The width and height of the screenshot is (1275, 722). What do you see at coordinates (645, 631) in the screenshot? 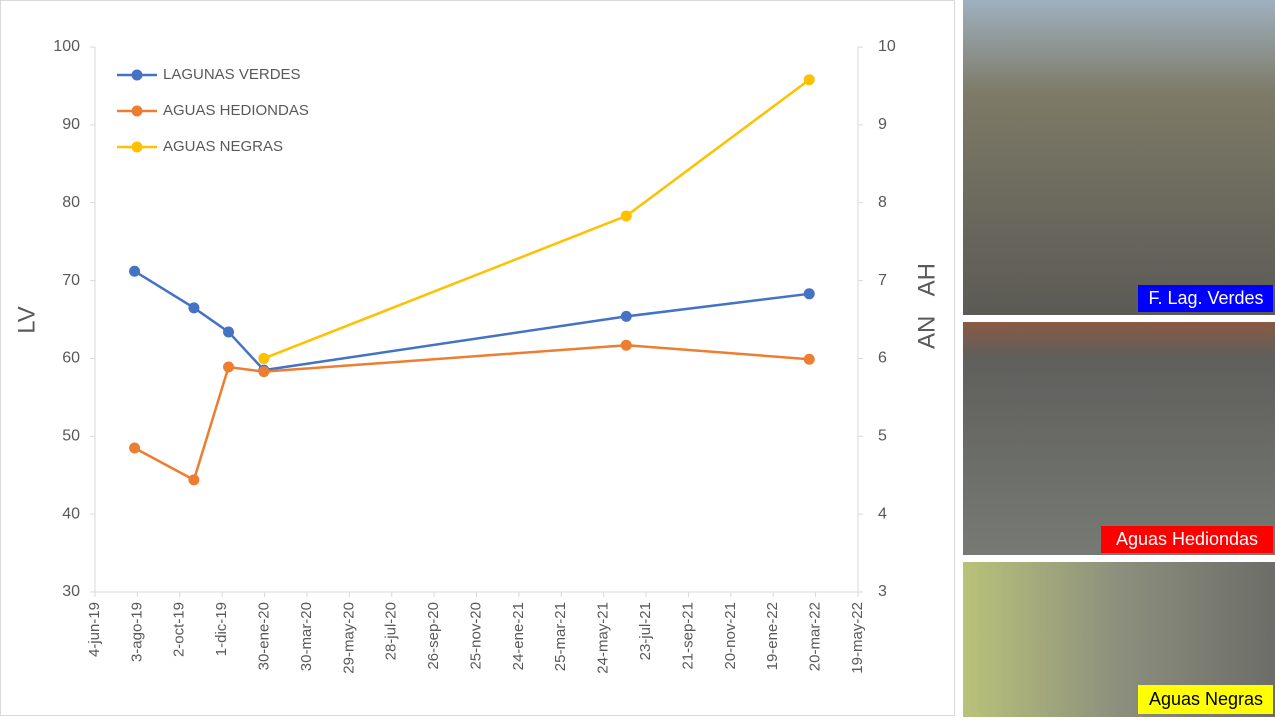
I see `x-tick-label: 23-jul-21` at bounding box center [645, 631].